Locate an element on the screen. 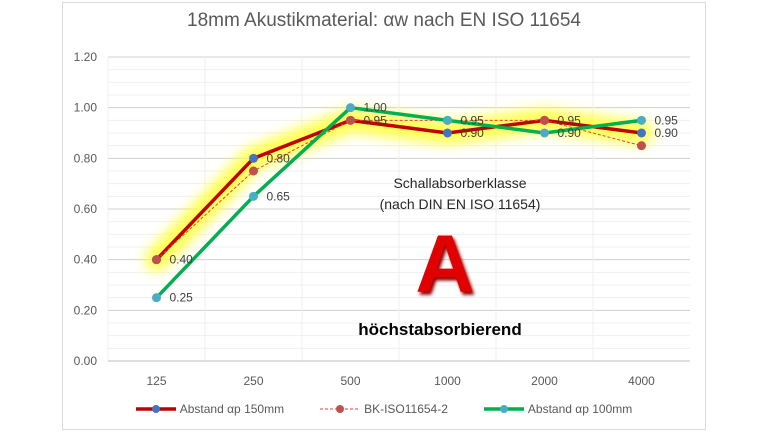 Image resolution: width=768 pixels, height=432 pixels. class-letter: A is located at coordinates (445, 264).